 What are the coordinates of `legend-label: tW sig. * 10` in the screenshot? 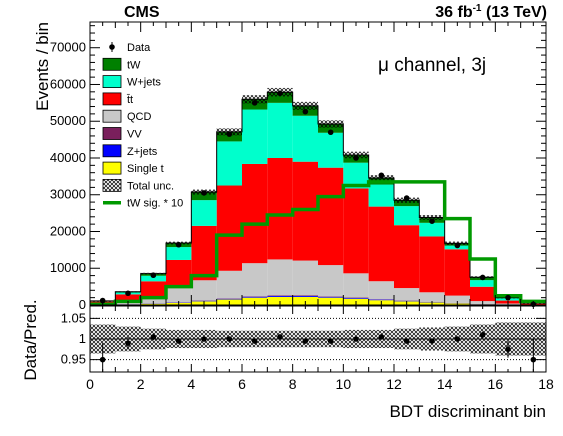 It's located at (155, 204).